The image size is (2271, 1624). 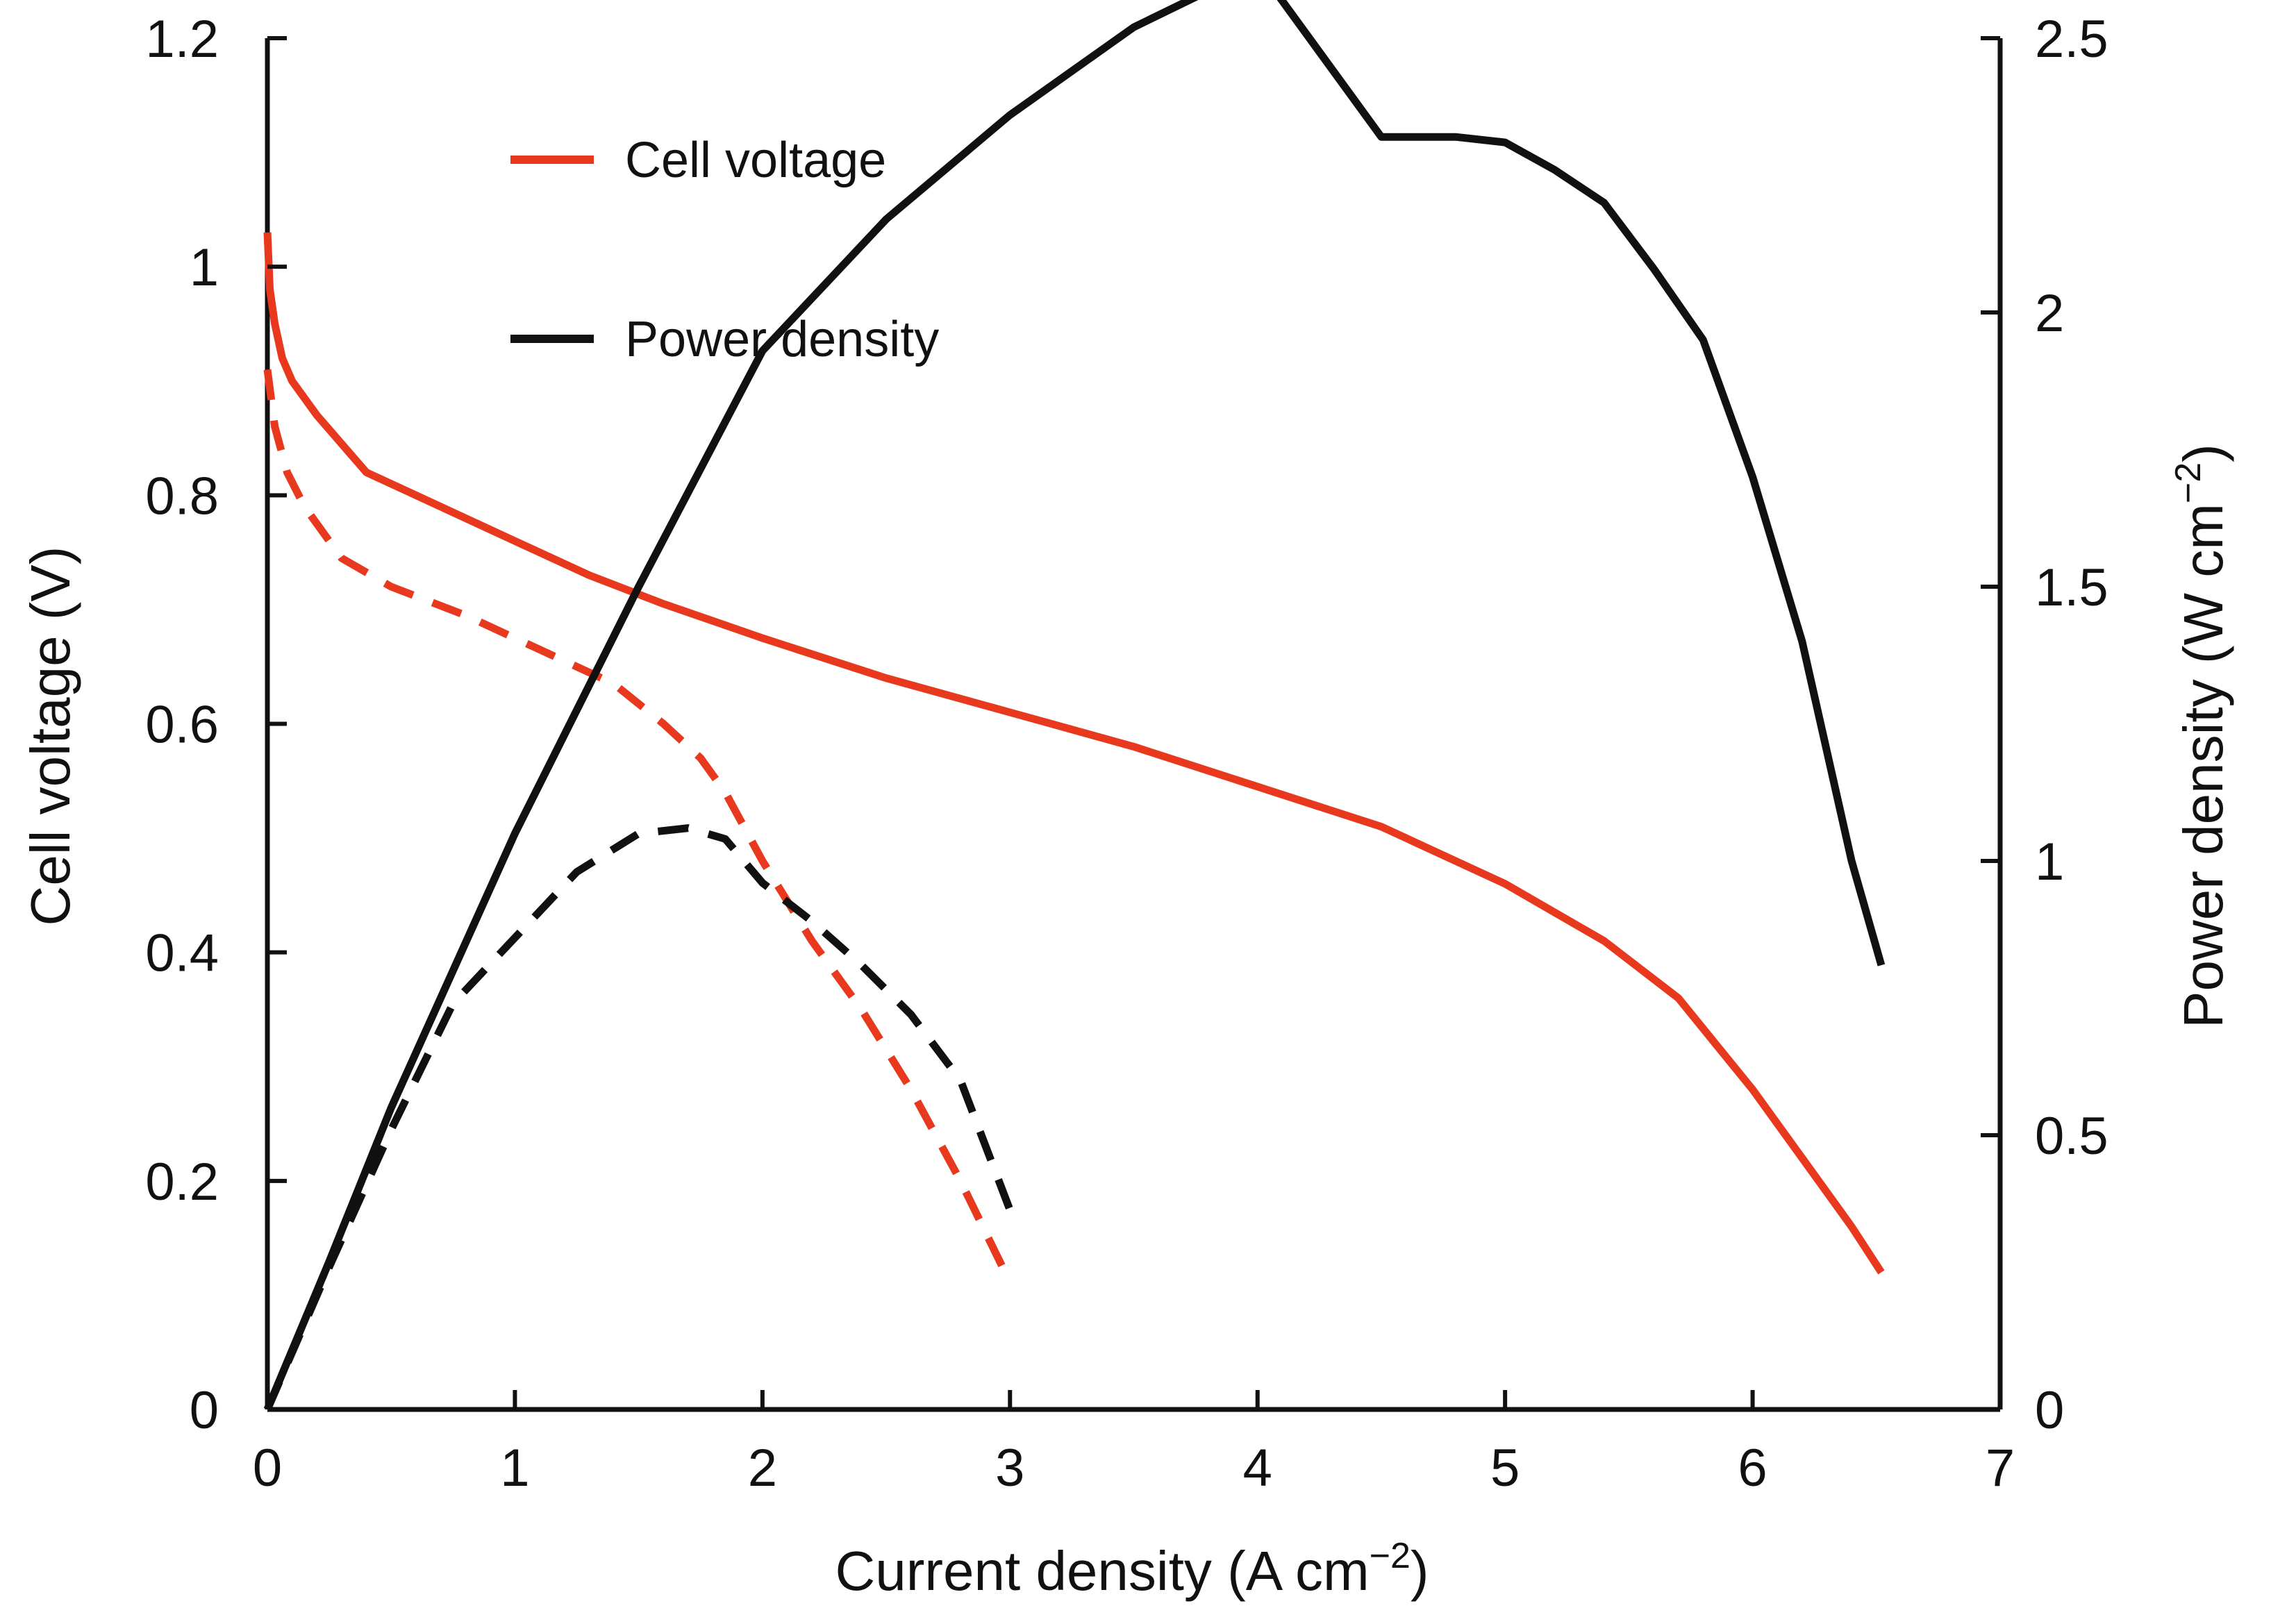 I want to click on x-tick-label: 3, so click(x=1009, y=1469).